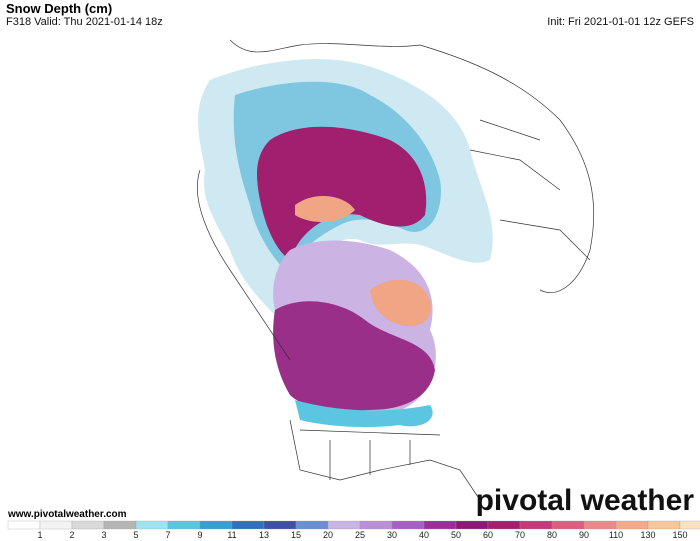 The width and height of the screenshot is (700, 541). Describe the element at coordinates (647, 535) in the screenshot. I see `colorbar-label: 130` at that location.